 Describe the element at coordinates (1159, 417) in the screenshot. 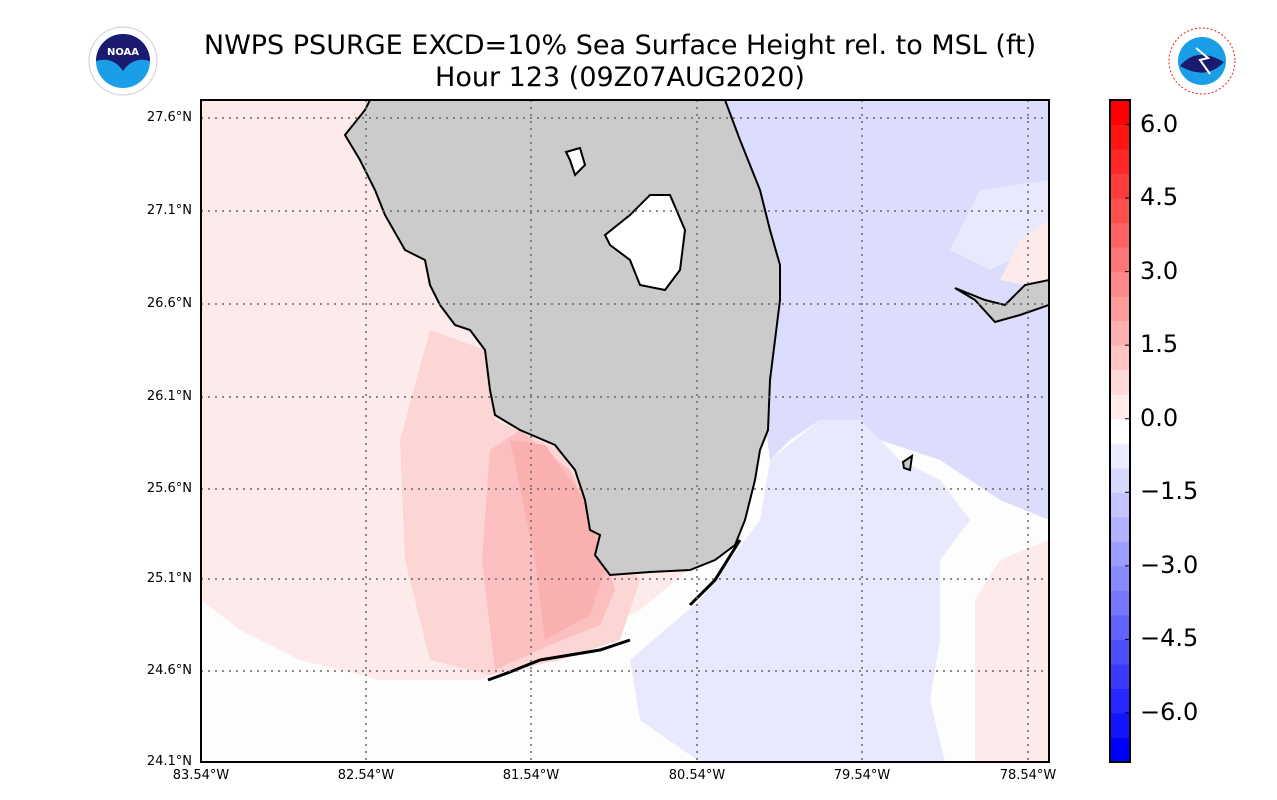

I see `colorbar-tick-label: 0.0` at that location.